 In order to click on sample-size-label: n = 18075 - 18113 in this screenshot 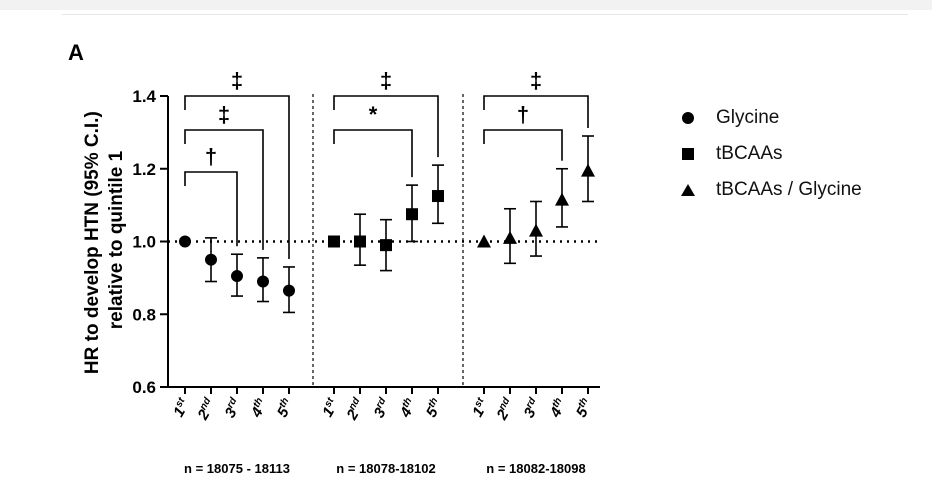, I will do `click(237, 468)`.